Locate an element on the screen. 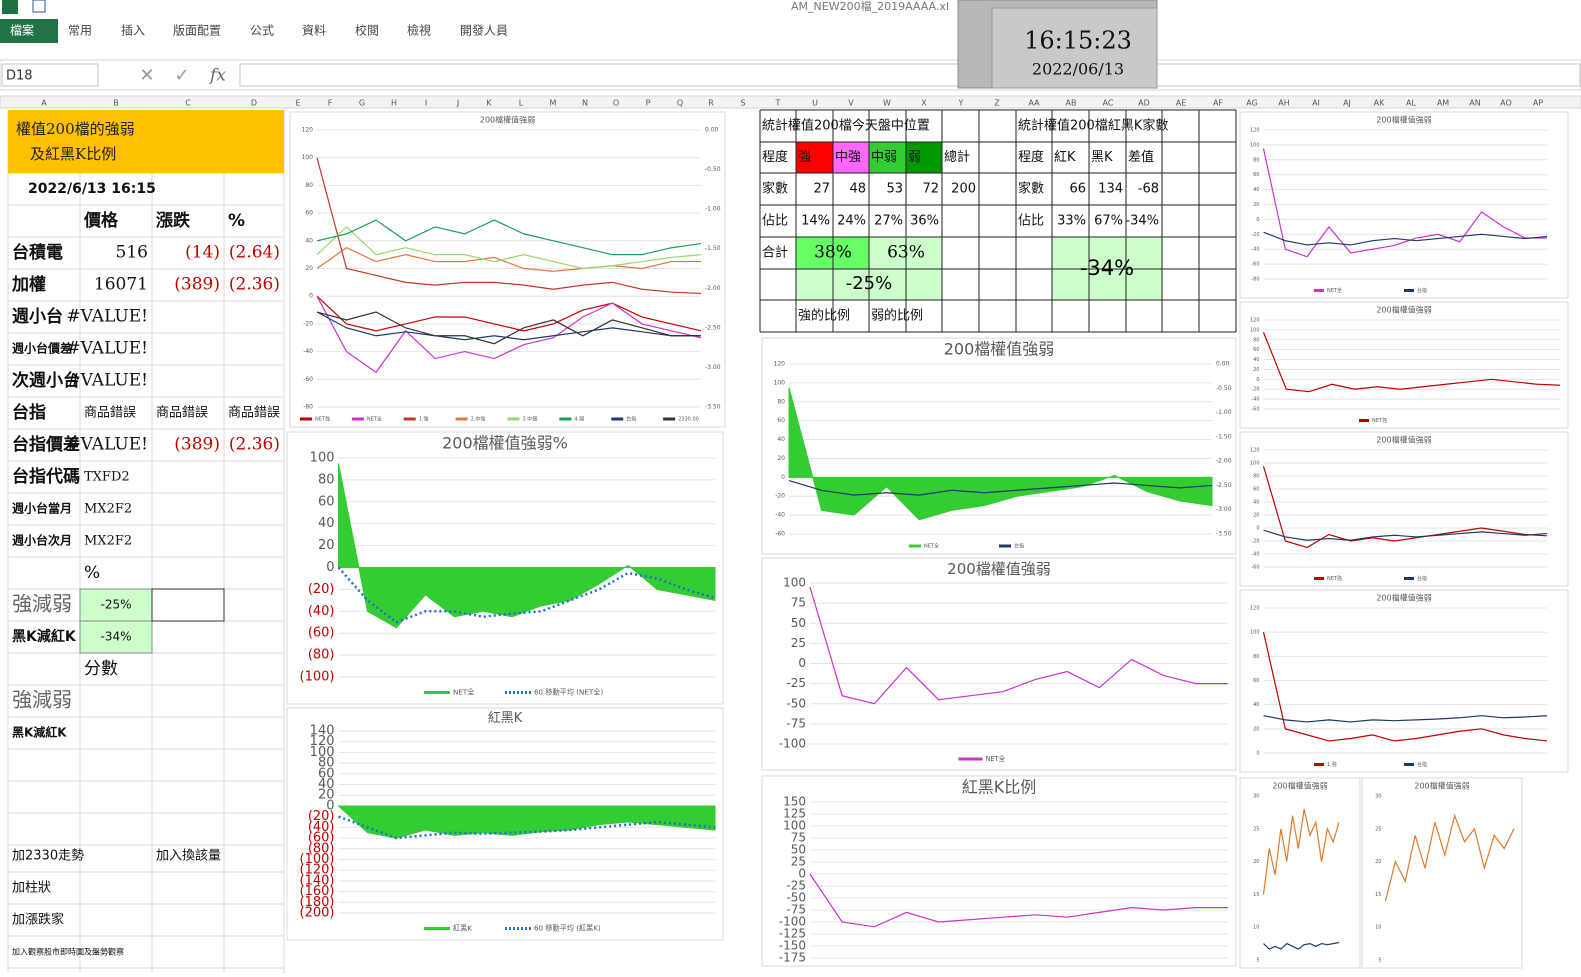 The width and height of the screenshot is (1581, 977). column-header: F is located at coordinates (330, 103).